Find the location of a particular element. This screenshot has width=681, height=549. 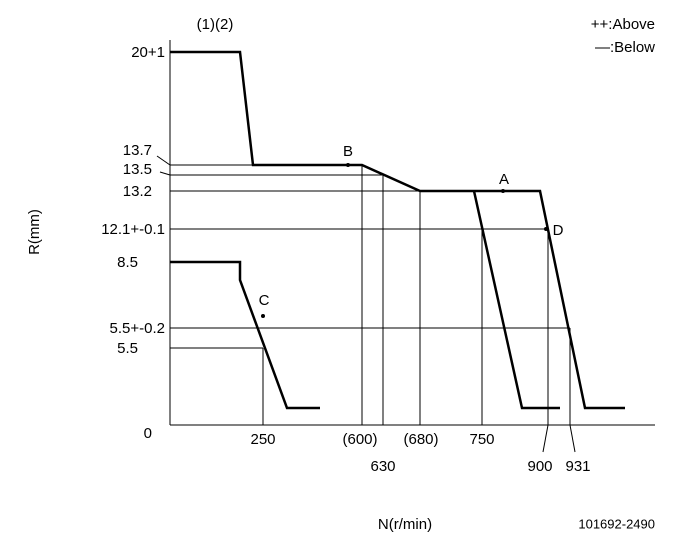

y-label: 8.5 is located at coordinates (127, 262).